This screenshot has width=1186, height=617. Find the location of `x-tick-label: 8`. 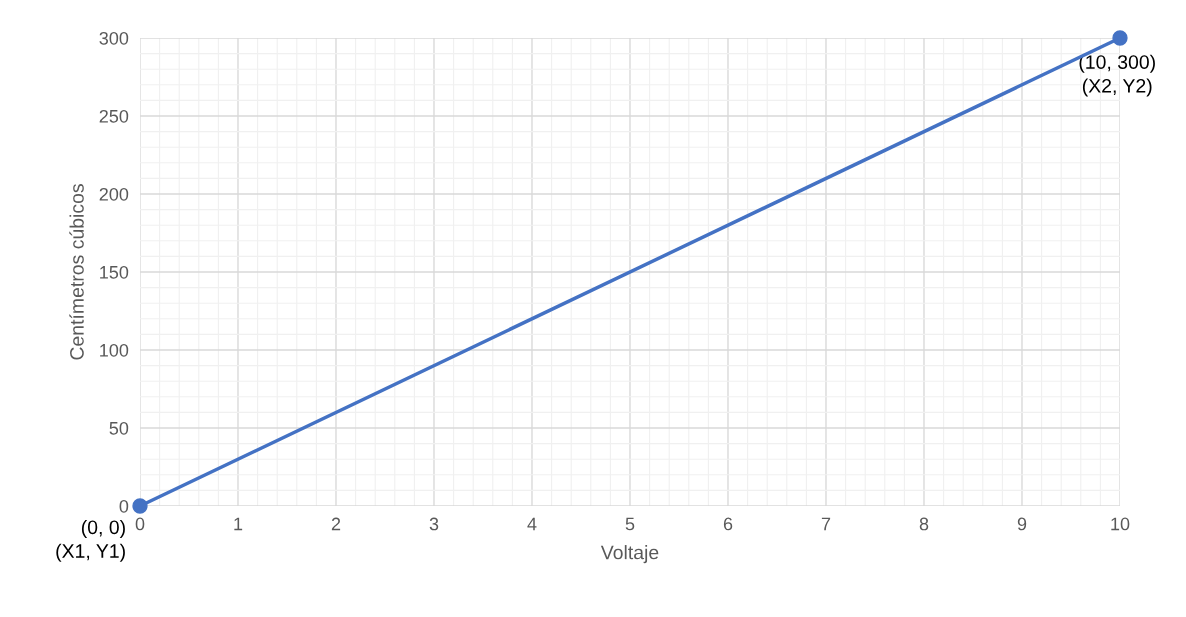

x-tick-label: 8 is located at coordinates (924, 524).